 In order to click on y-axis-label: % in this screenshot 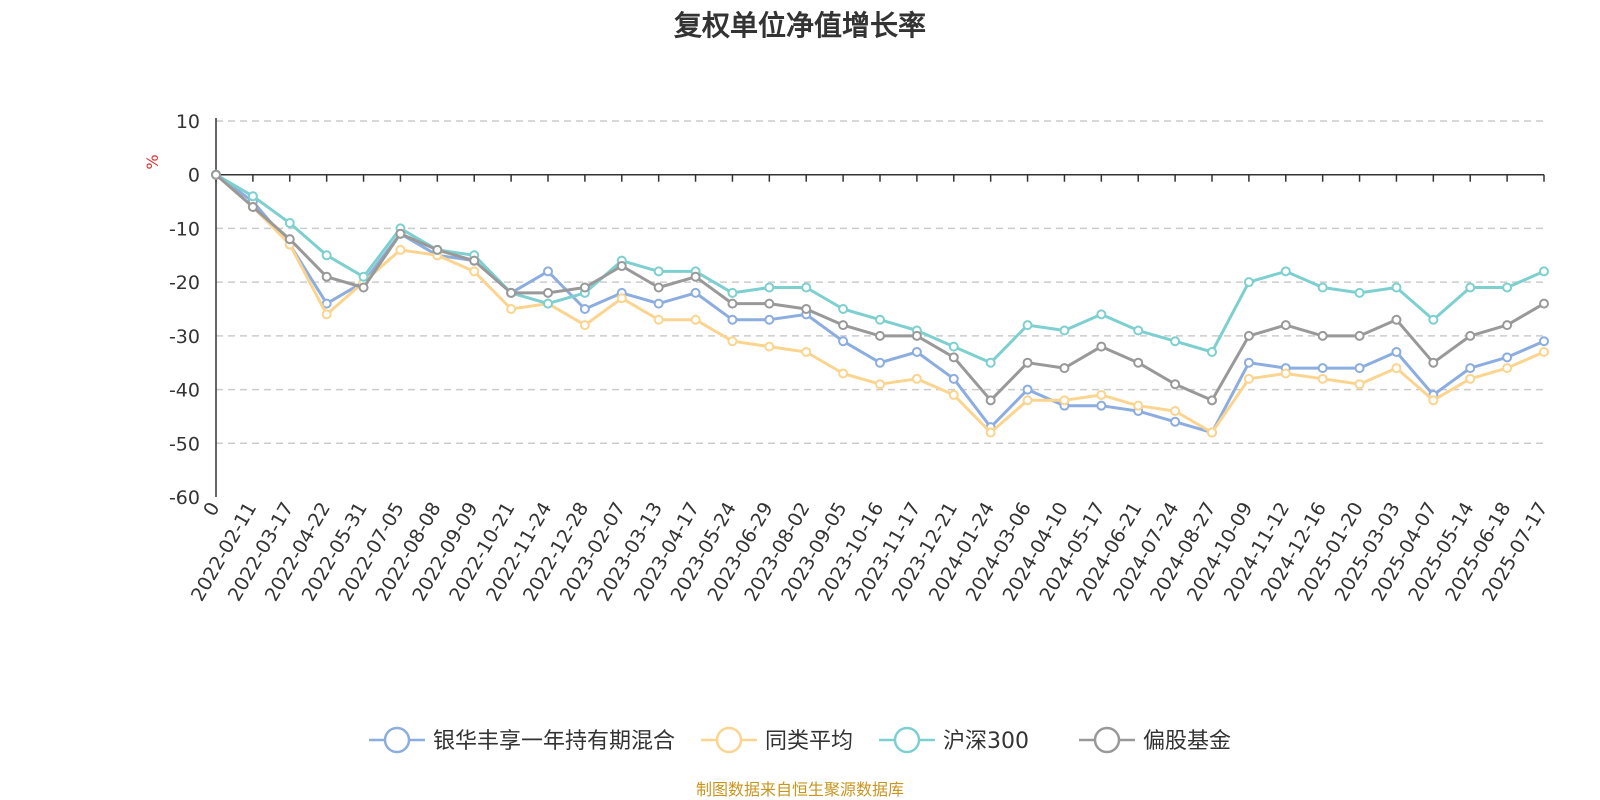, I will do `click(152, 161)`.